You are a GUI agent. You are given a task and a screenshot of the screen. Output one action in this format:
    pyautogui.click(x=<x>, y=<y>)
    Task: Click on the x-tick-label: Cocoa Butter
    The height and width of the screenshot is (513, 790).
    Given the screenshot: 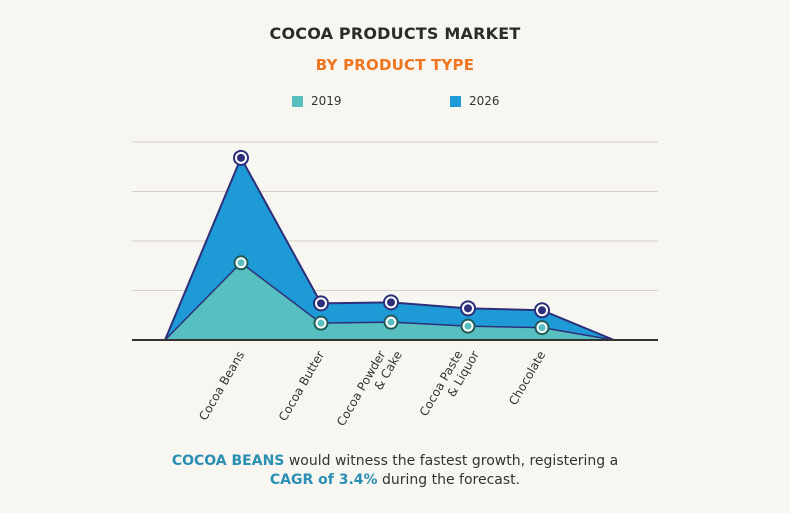 What is the action you would take?
    pyautogui.click(x=301, y=386)
    